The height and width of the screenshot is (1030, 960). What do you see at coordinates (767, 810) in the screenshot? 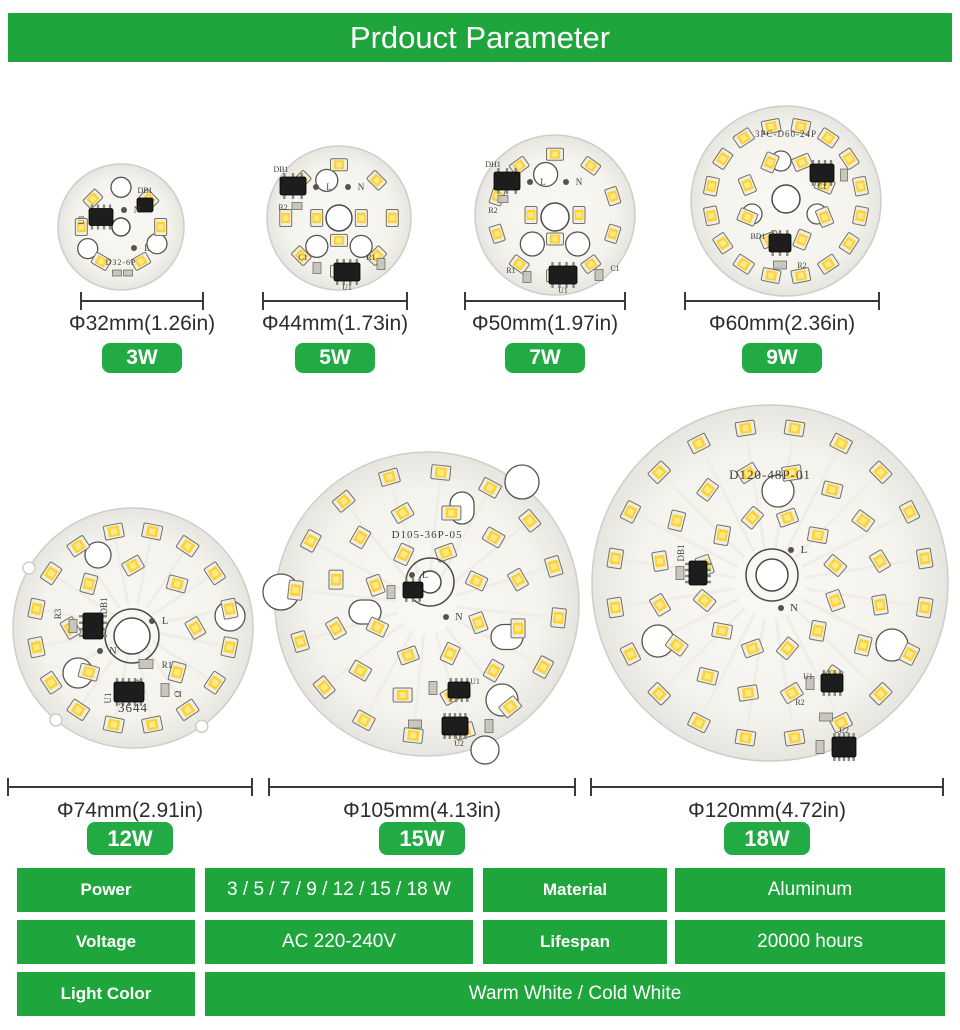
I see `dimension-label-18w: Φ120mm(4.72in)` at bounding box center [767, 810].